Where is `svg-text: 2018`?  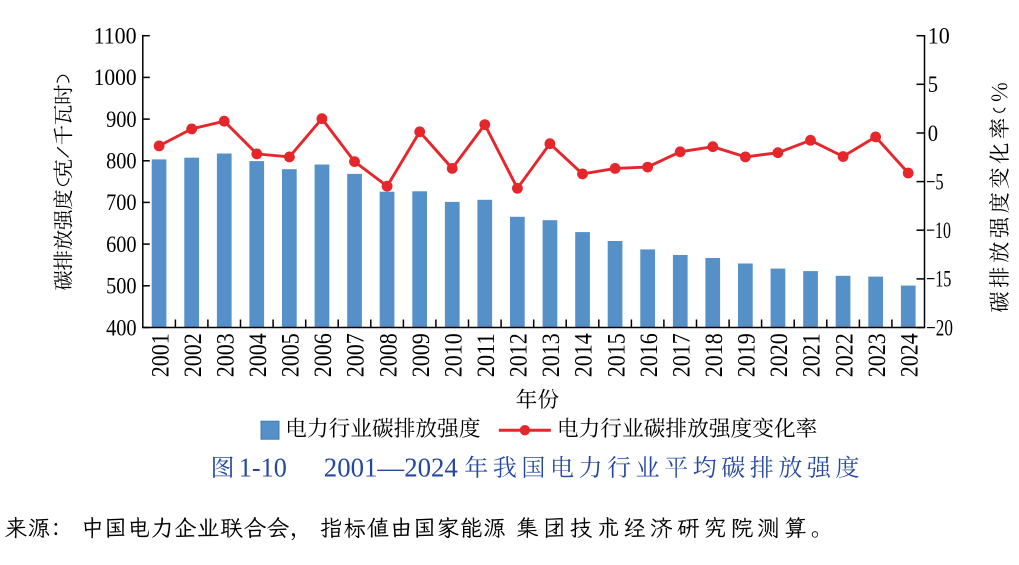
svg-text: 2018 is located at coordinates (713, 355).